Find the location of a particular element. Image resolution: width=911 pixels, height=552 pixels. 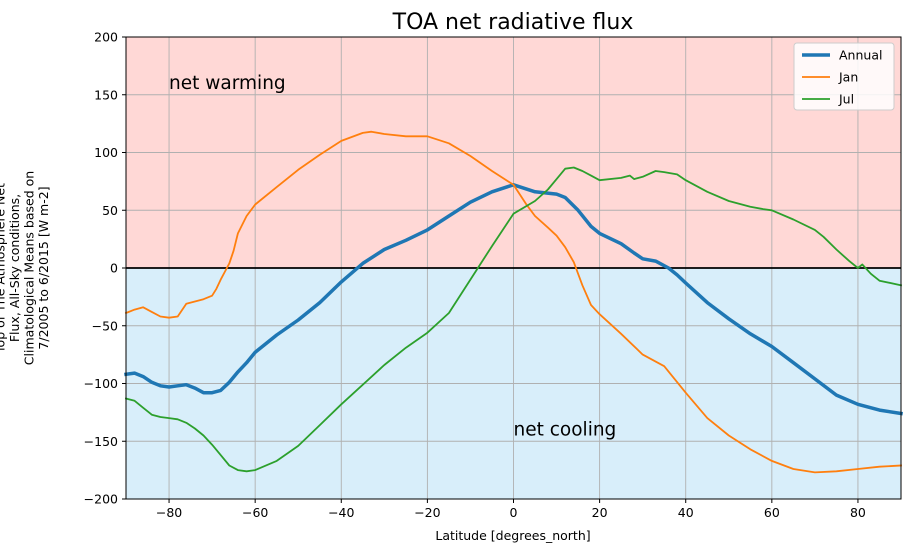

y-axis-label-line: Flux, All-Sky conditions, is located at coordinates (14, 268).